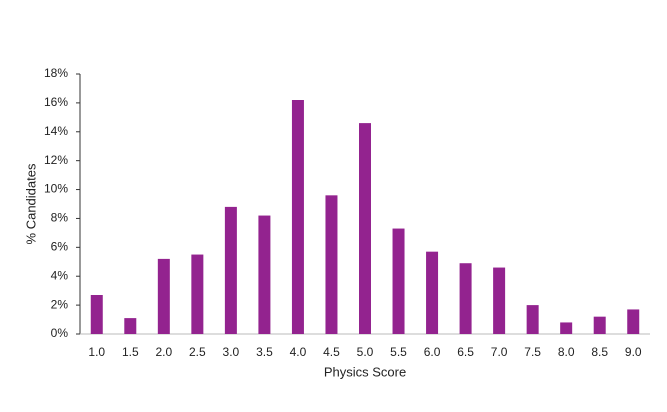 The width and height of the screenshot is (667, 412). I want to click on x-tick-label: 4.5, so click(331, 352).